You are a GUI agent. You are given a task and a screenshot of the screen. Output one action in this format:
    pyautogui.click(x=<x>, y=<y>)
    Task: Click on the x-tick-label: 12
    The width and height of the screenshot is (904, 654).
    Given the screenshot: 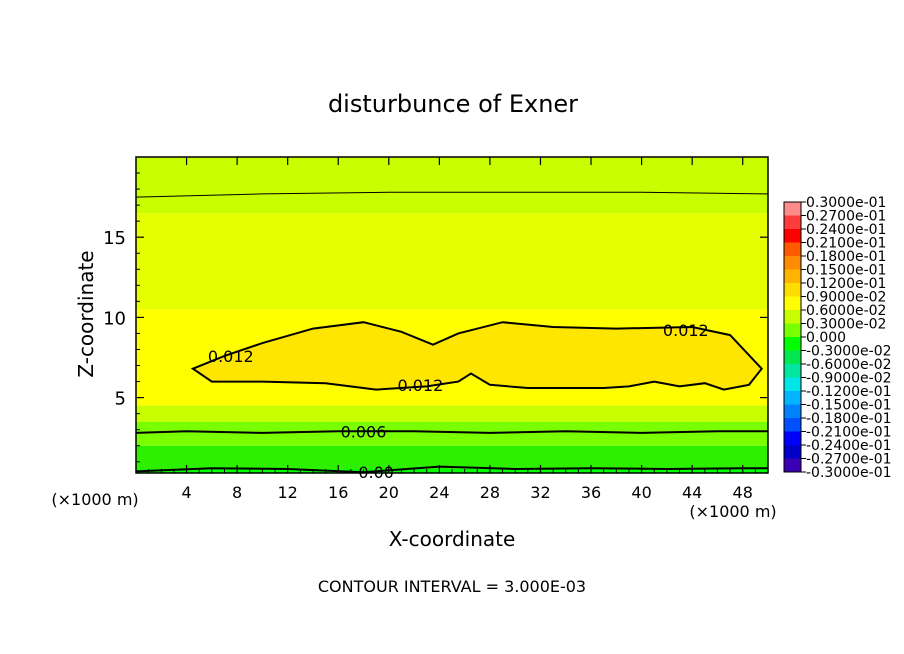 What is the action you would take?
    pyautogui.click(x=288, y=492)
    